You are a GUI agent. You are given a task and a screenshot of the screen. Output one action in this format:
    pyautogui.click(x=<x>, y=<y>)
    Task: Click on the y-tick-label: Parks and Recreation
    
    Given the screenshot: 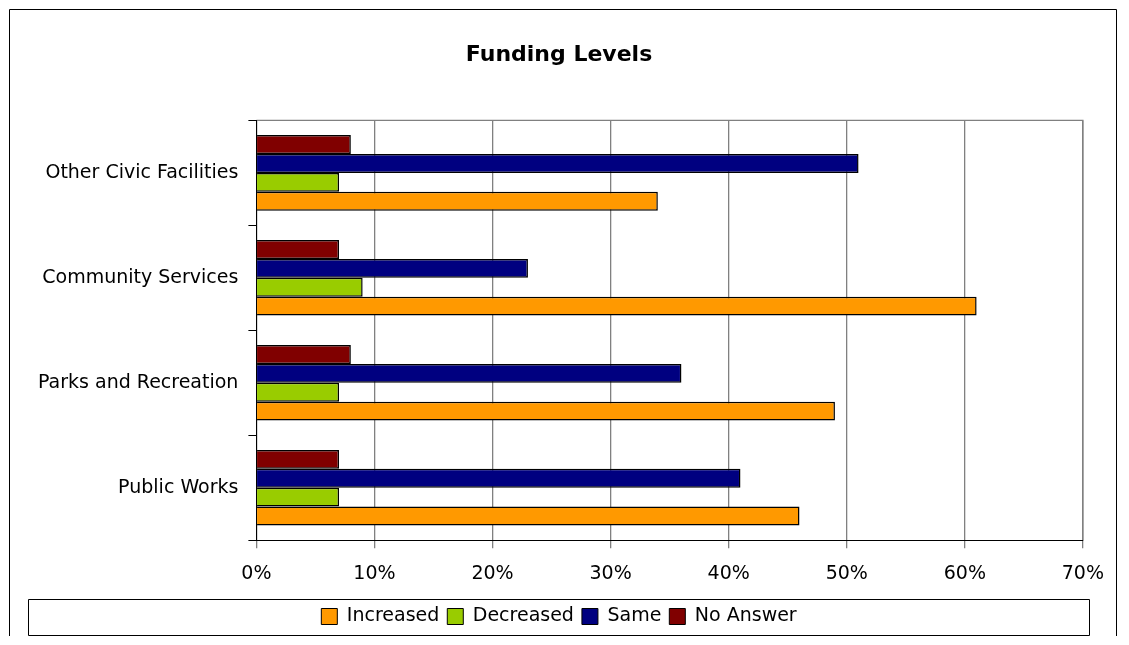 What is the action you would take?
    pyautogui.click(x=138, y=380)
    